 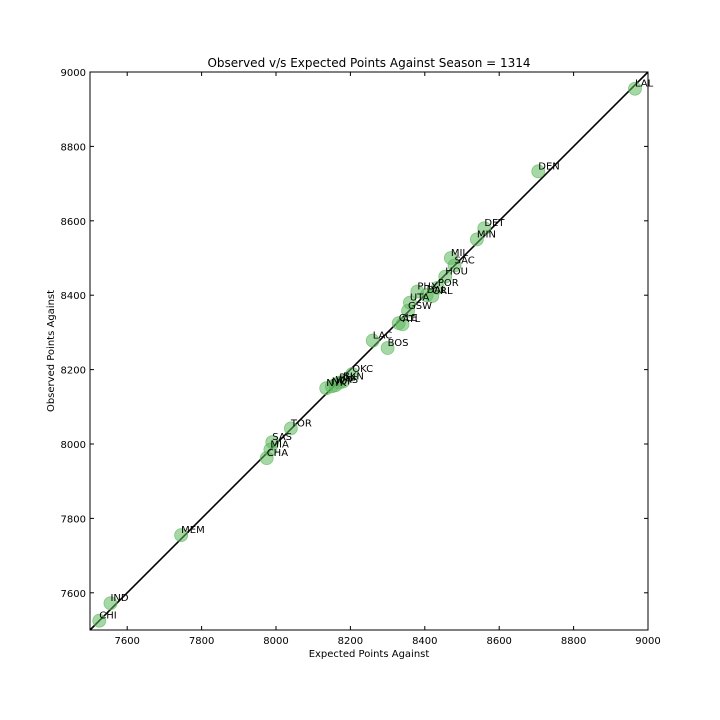 What do you see at coordinates (126, 641) in the screenshot?
I see `x-tick-label: 7600` at bounding box center [126, 641].